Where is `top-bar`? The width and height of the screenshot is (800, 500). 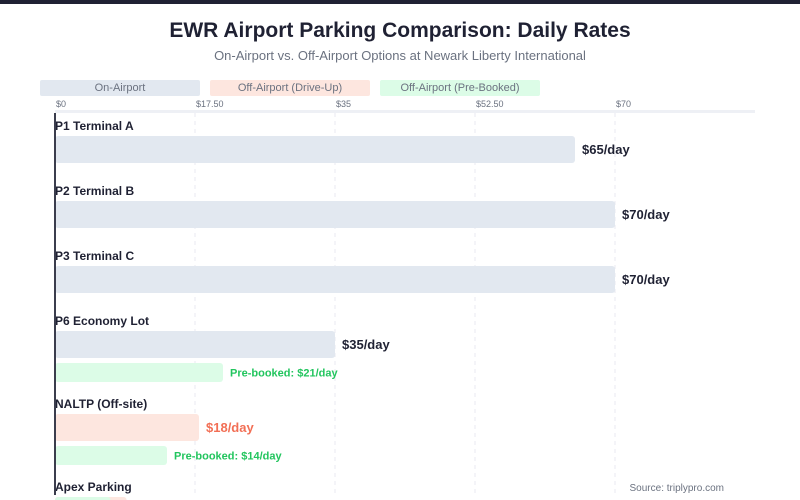 top-bar is located at coordinates (400, 2).